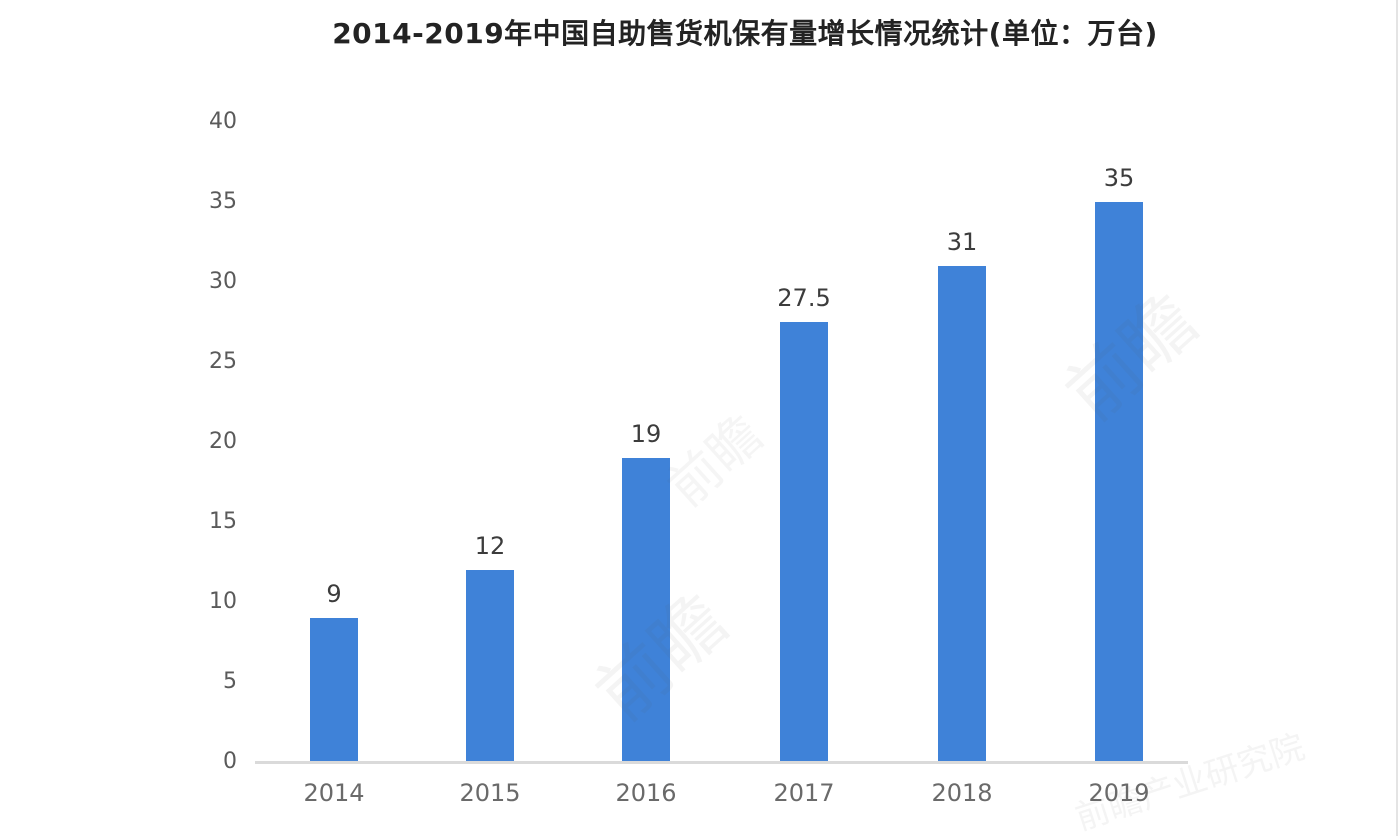 Image resolution: width=1400 pixels, height=836 pixels. What do you see at coordinates (962, 793) in the screenshot?
I see `x-axis-tick-label: 2018` at bounding box center [962, 793].